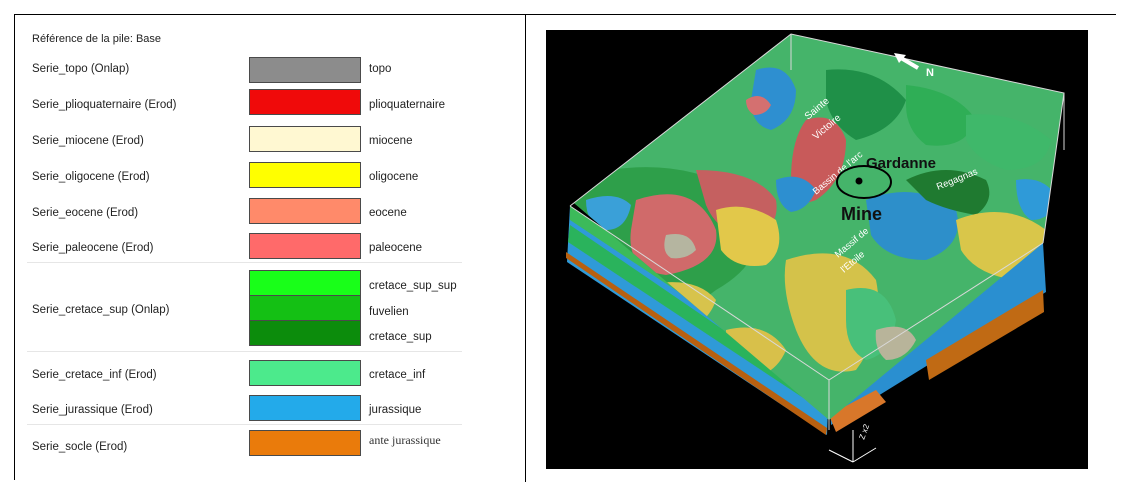 The height and width of the screenshot is (482, 1129). What do you see at coordinates (901, 163) in the screenshot?
I see `place-label-gardanne: Gardanne` at bounding box center [901, 163].